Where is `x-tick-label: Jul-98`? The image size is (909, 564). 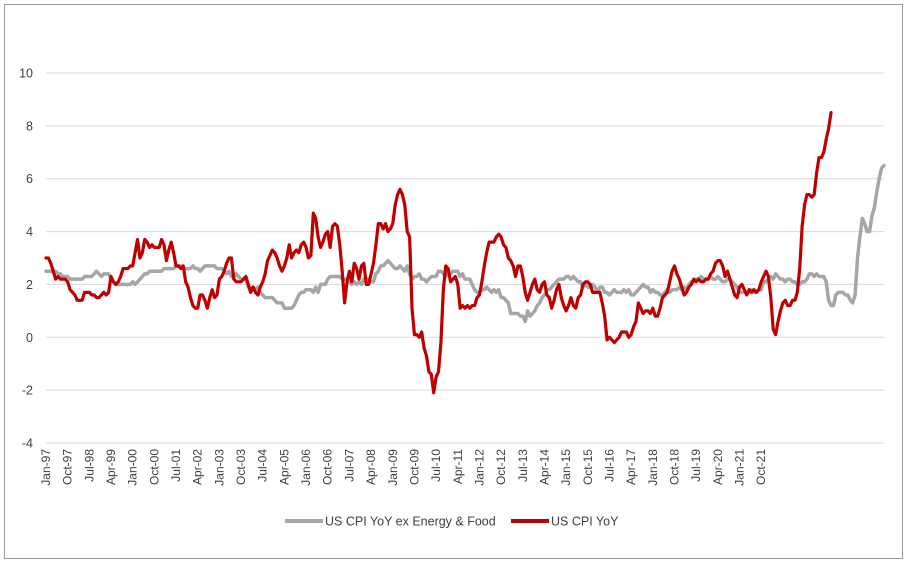
x-tick-label: Jul-98 is located at coordinates (89, 465).